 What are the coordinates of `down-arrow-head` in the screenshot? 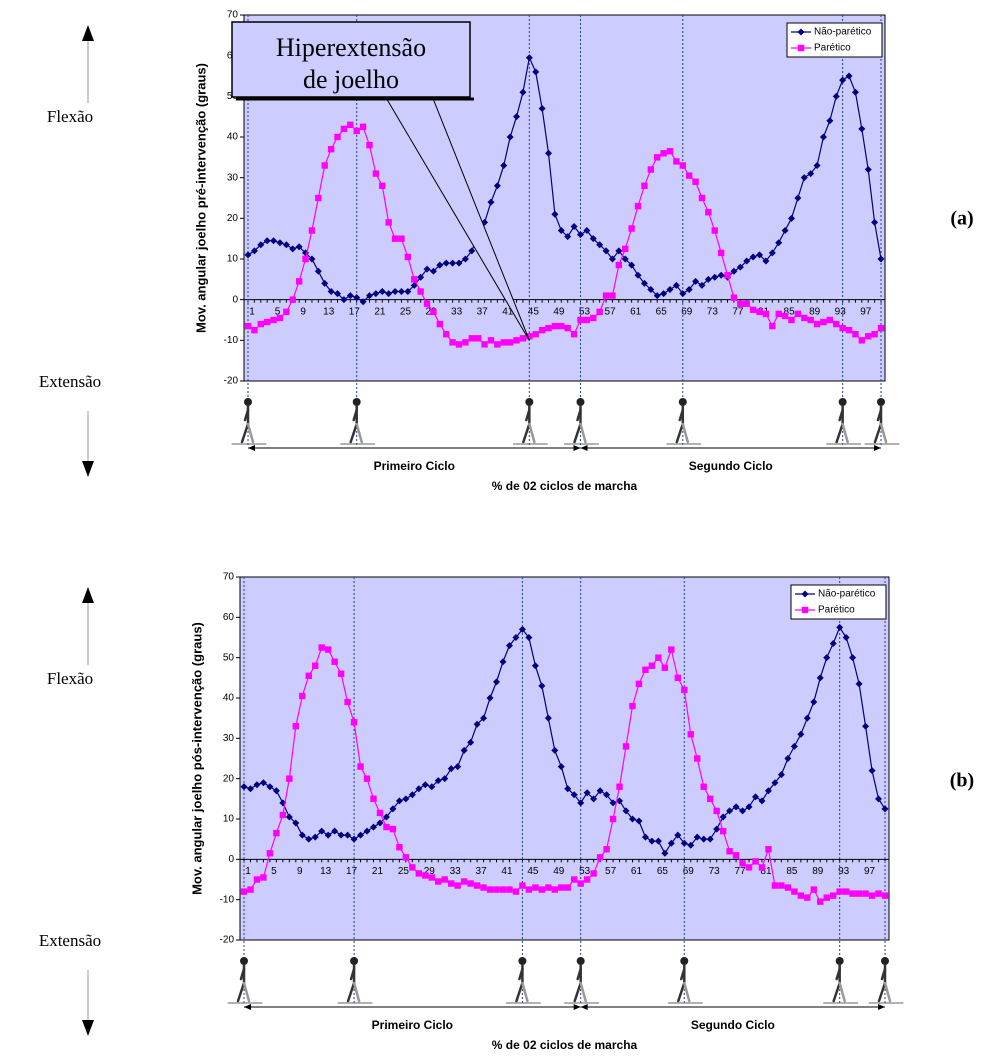 It's located at (88, 469).